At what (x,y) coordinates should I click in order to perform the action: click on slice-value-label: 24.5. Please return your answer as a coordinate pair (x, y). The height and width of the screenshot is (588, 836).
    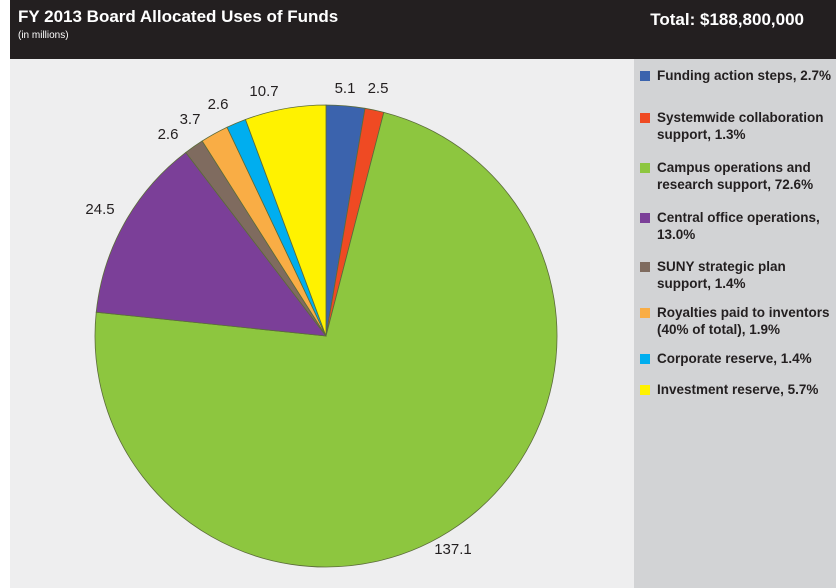
    Looking at the image, I should click on (99, 209).